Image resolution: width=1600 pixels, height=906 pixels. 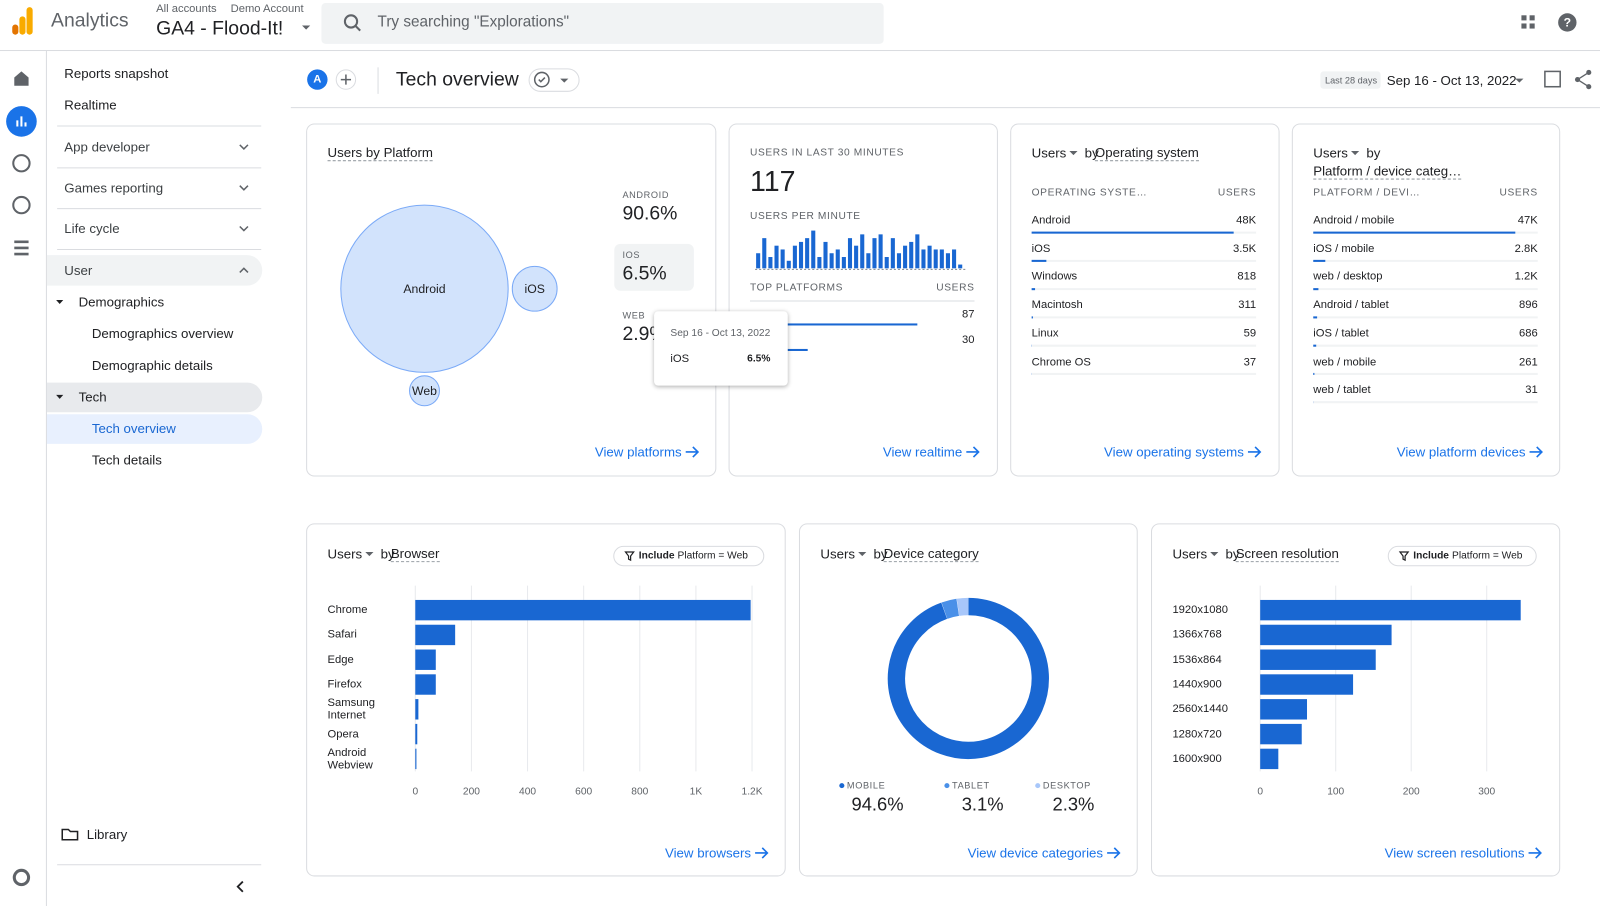 I want to click on nav-item: Games reporting, so click(x=114, y=188).